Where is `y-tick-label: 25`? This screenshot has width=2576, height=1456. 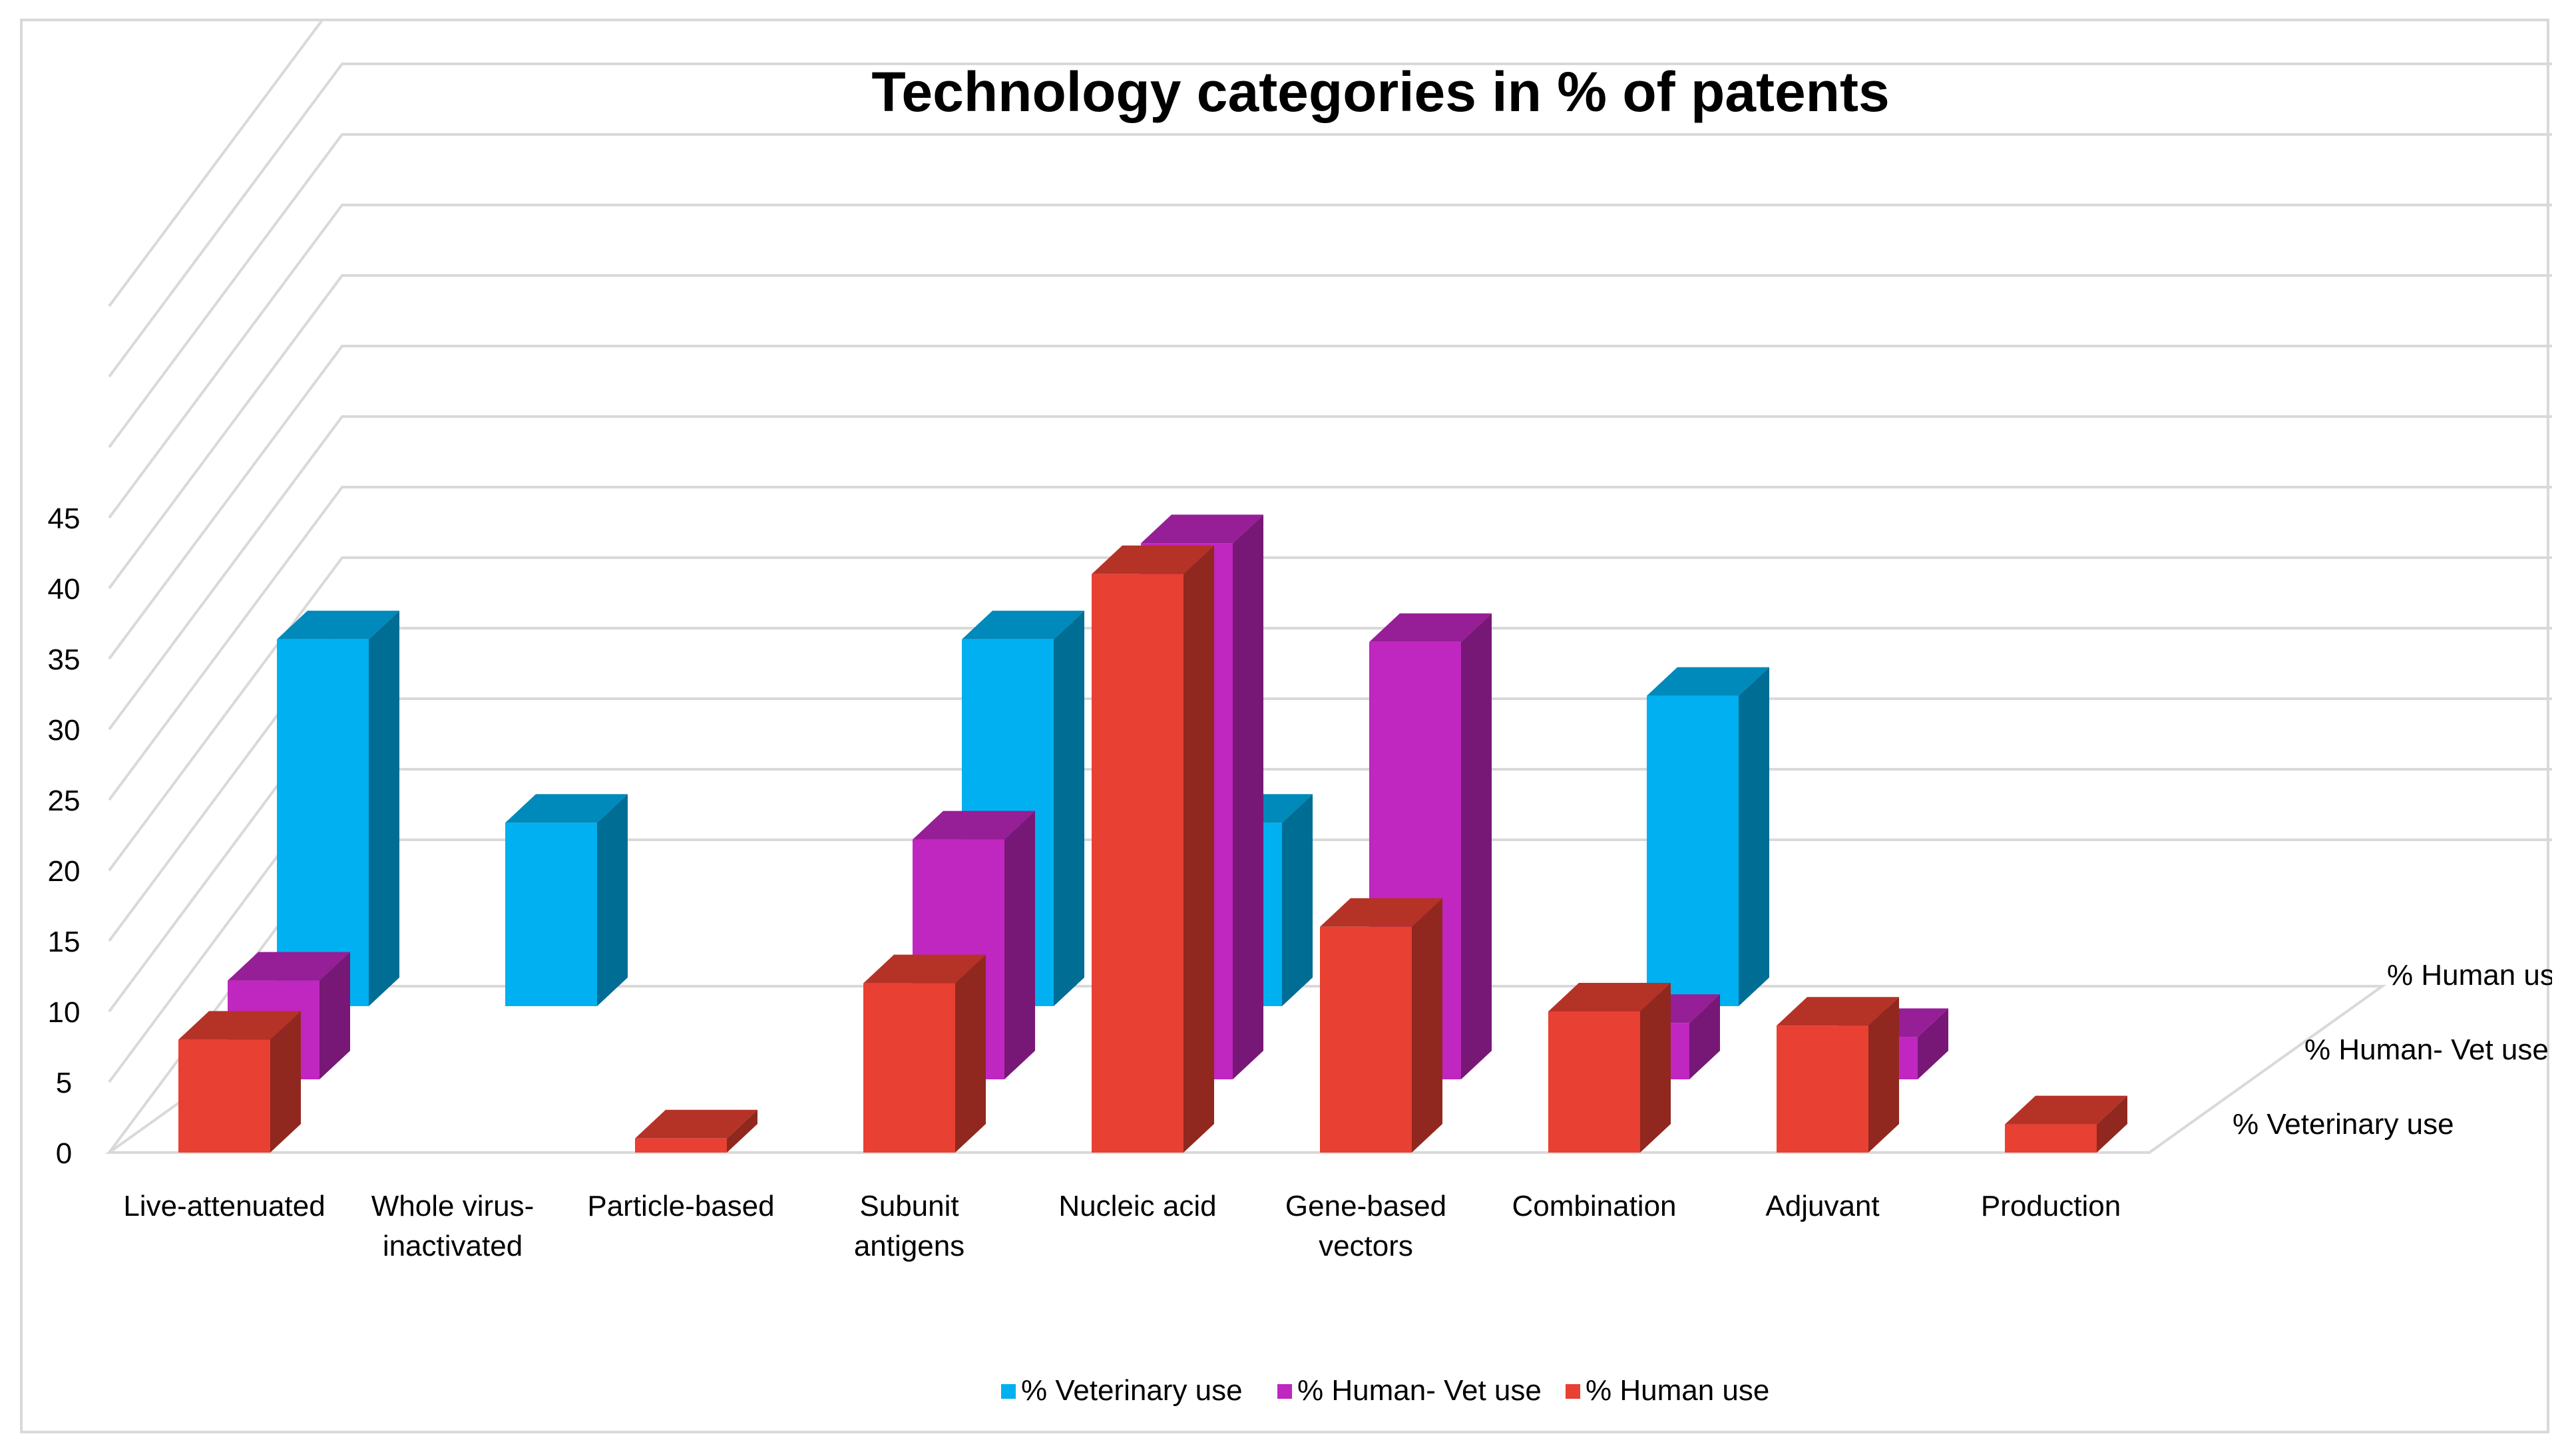
y-tick-label: 25 is located at coordinates (64, 801).